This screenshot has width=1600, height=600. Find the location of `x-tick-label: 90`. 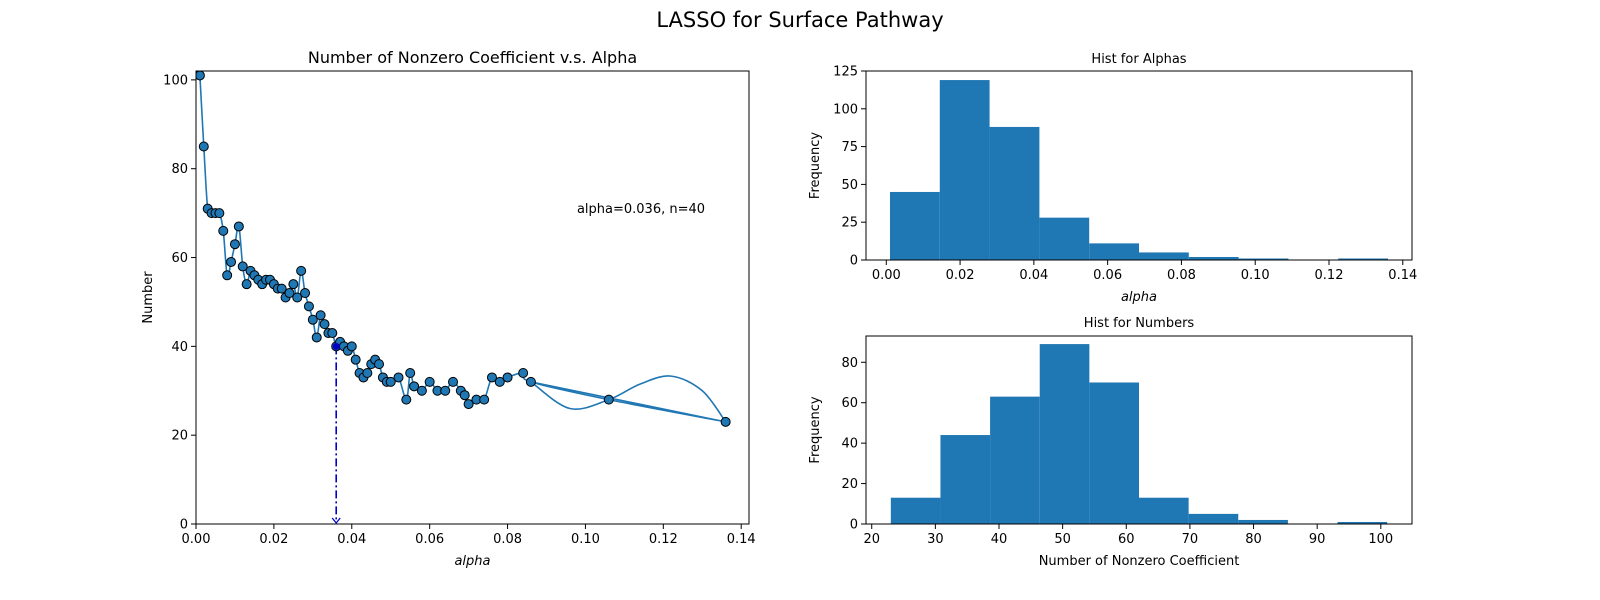

x-tick-label: 90 is located at coordinates (1317, 539).